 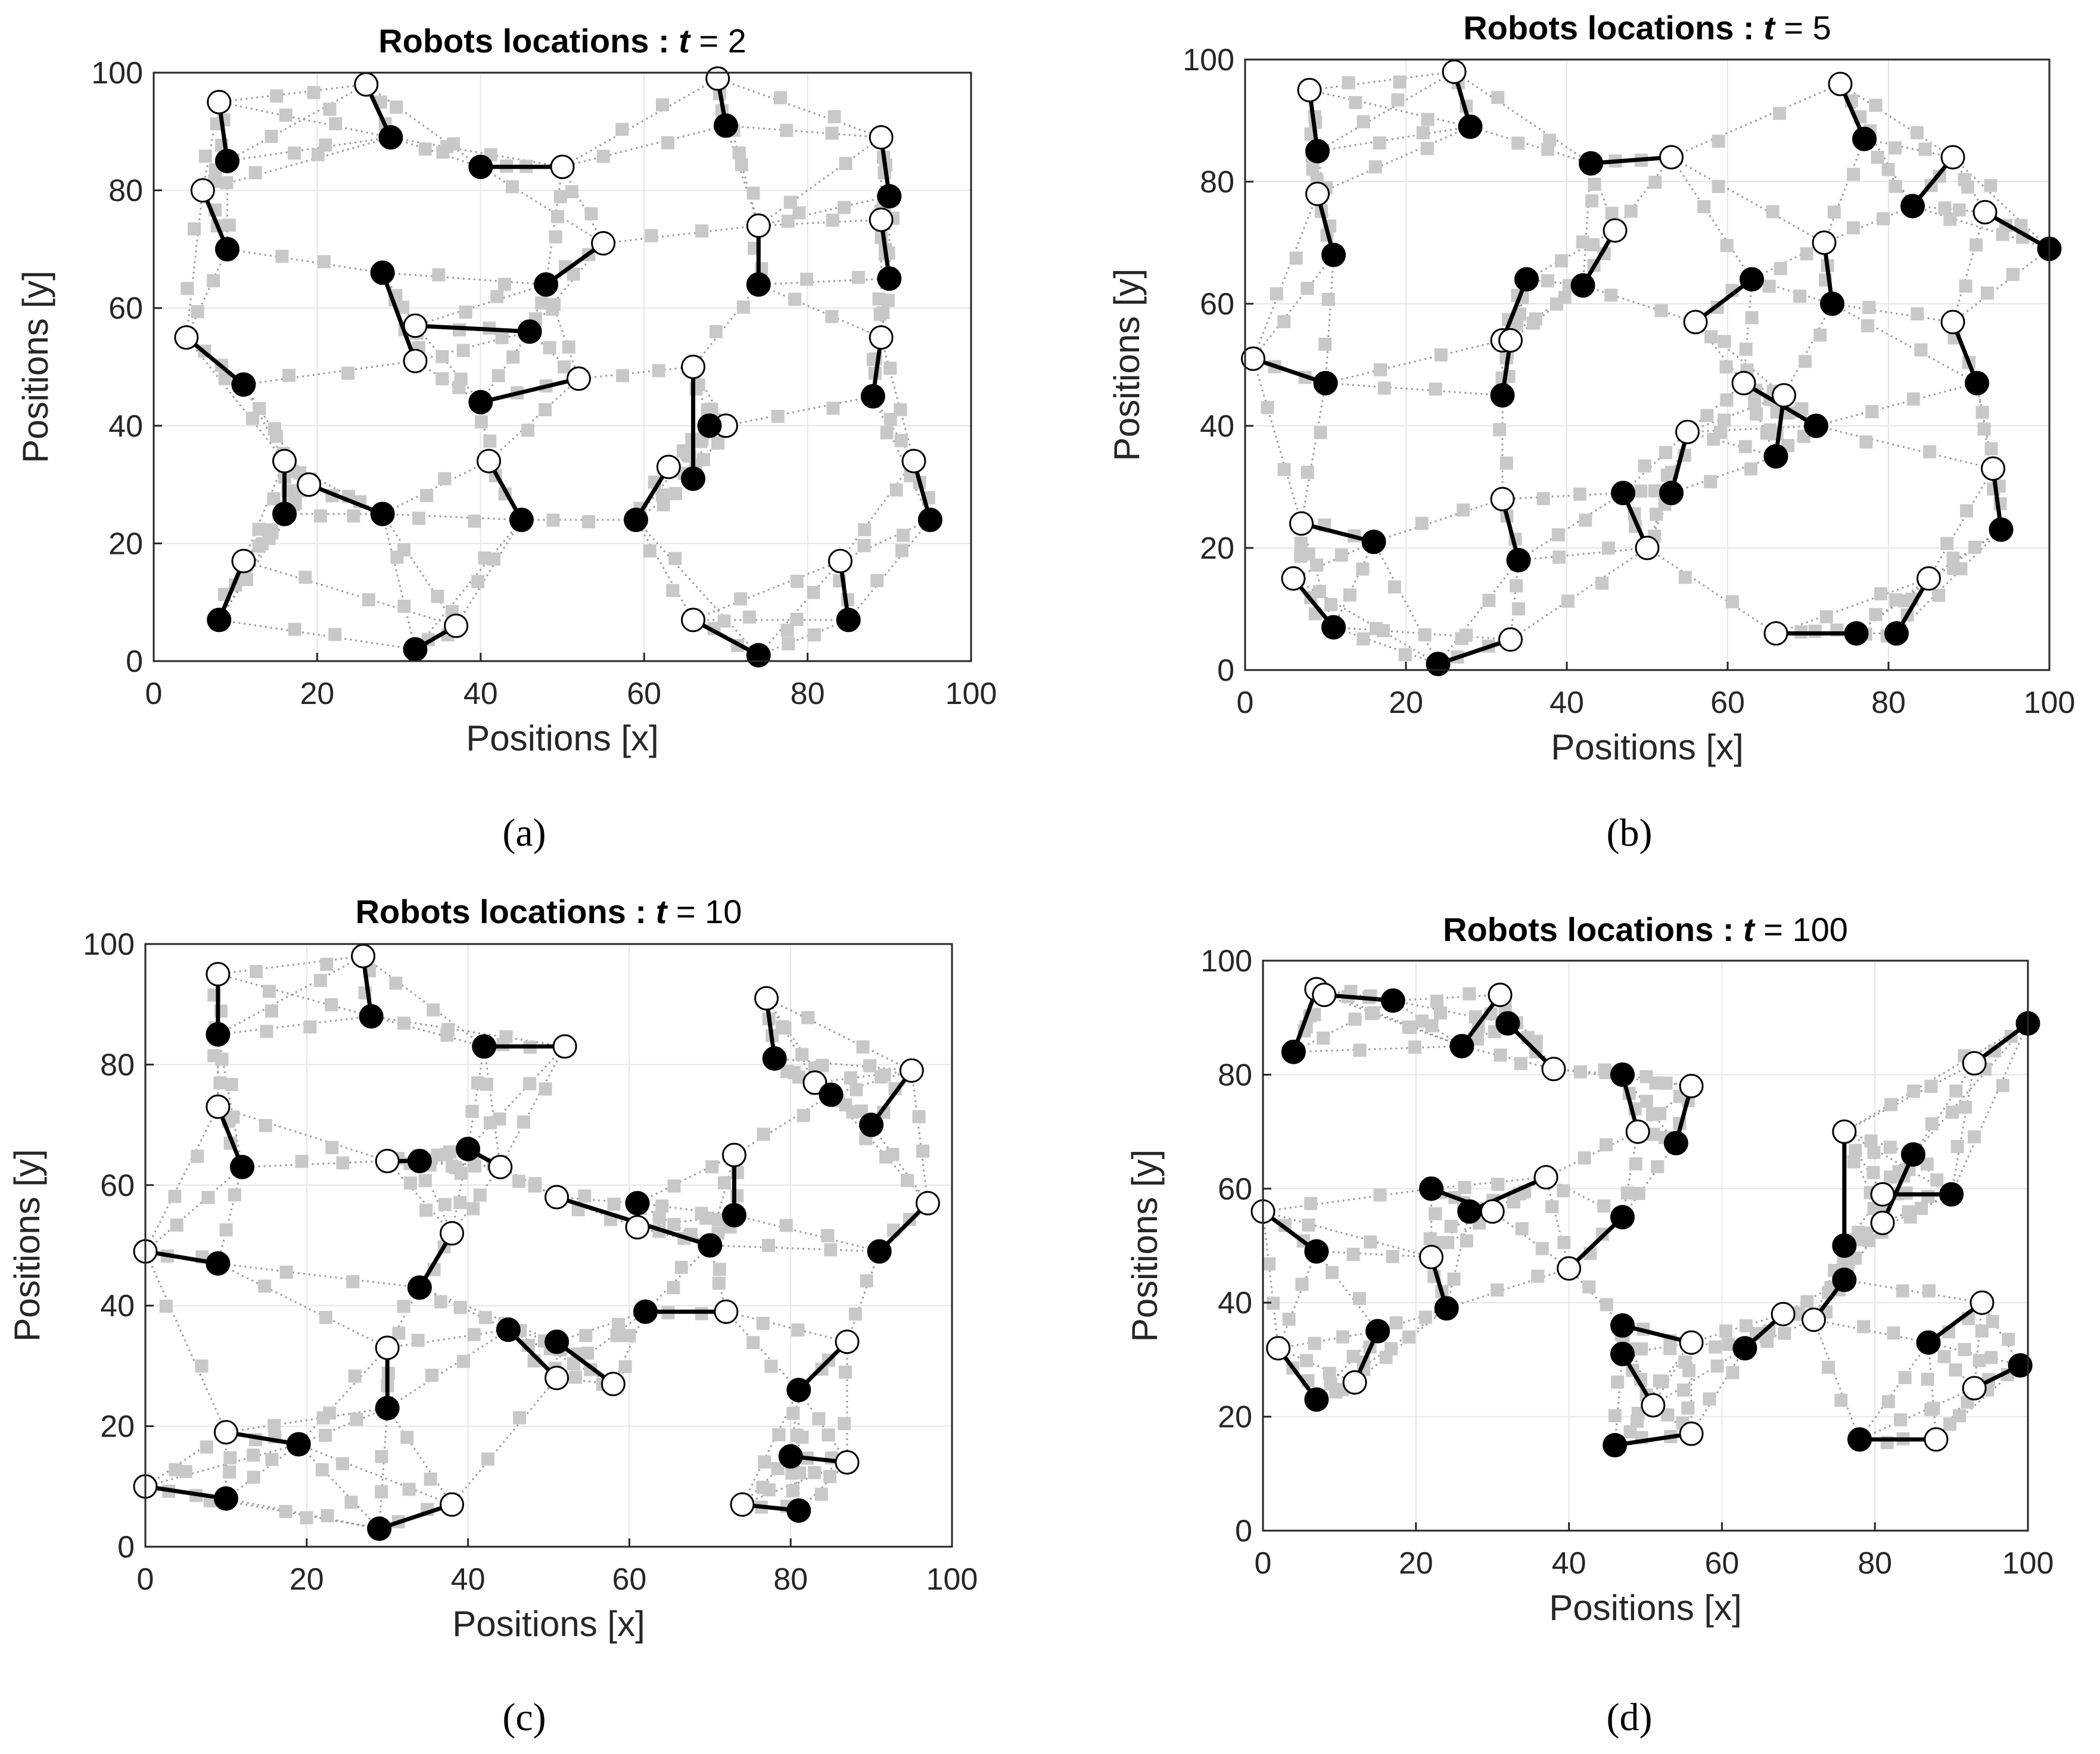 I want to click on panel-label-d: (d), so click(x=1630, y=1717).